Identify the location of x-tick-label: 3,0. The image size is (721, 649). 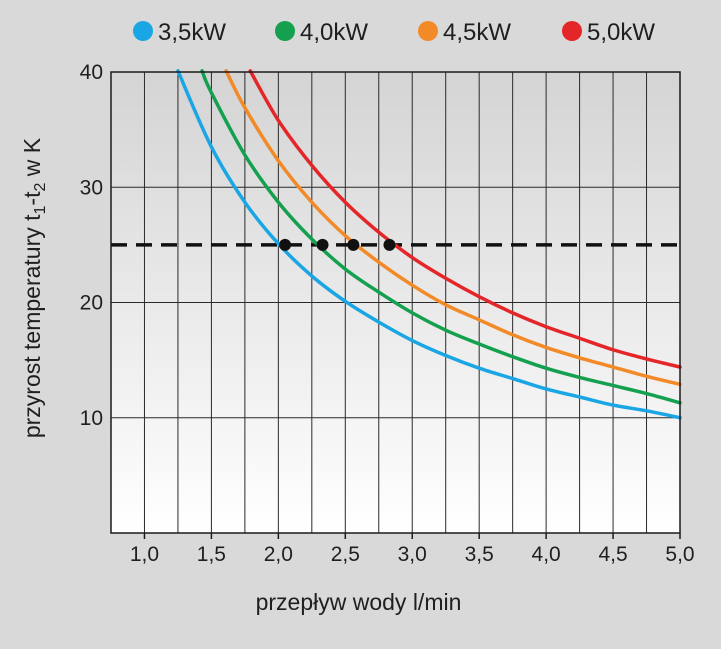
(412, 554).